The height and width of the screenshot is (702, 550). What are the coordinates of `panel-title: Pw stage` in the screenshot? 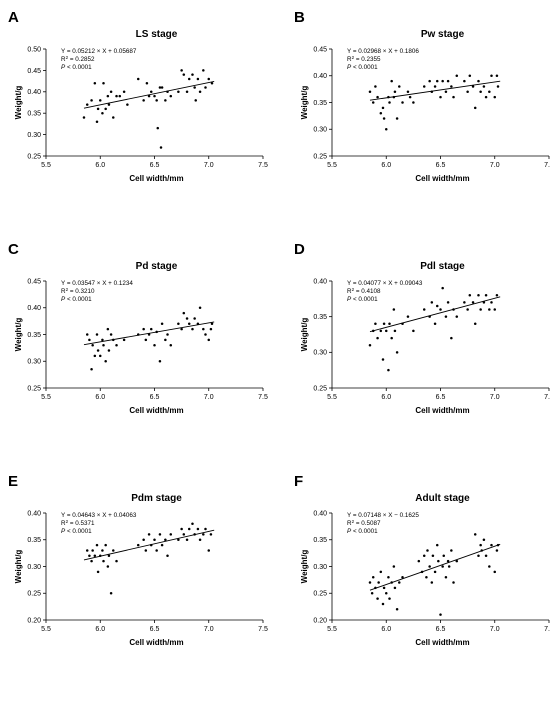 It's located at (443, 34).